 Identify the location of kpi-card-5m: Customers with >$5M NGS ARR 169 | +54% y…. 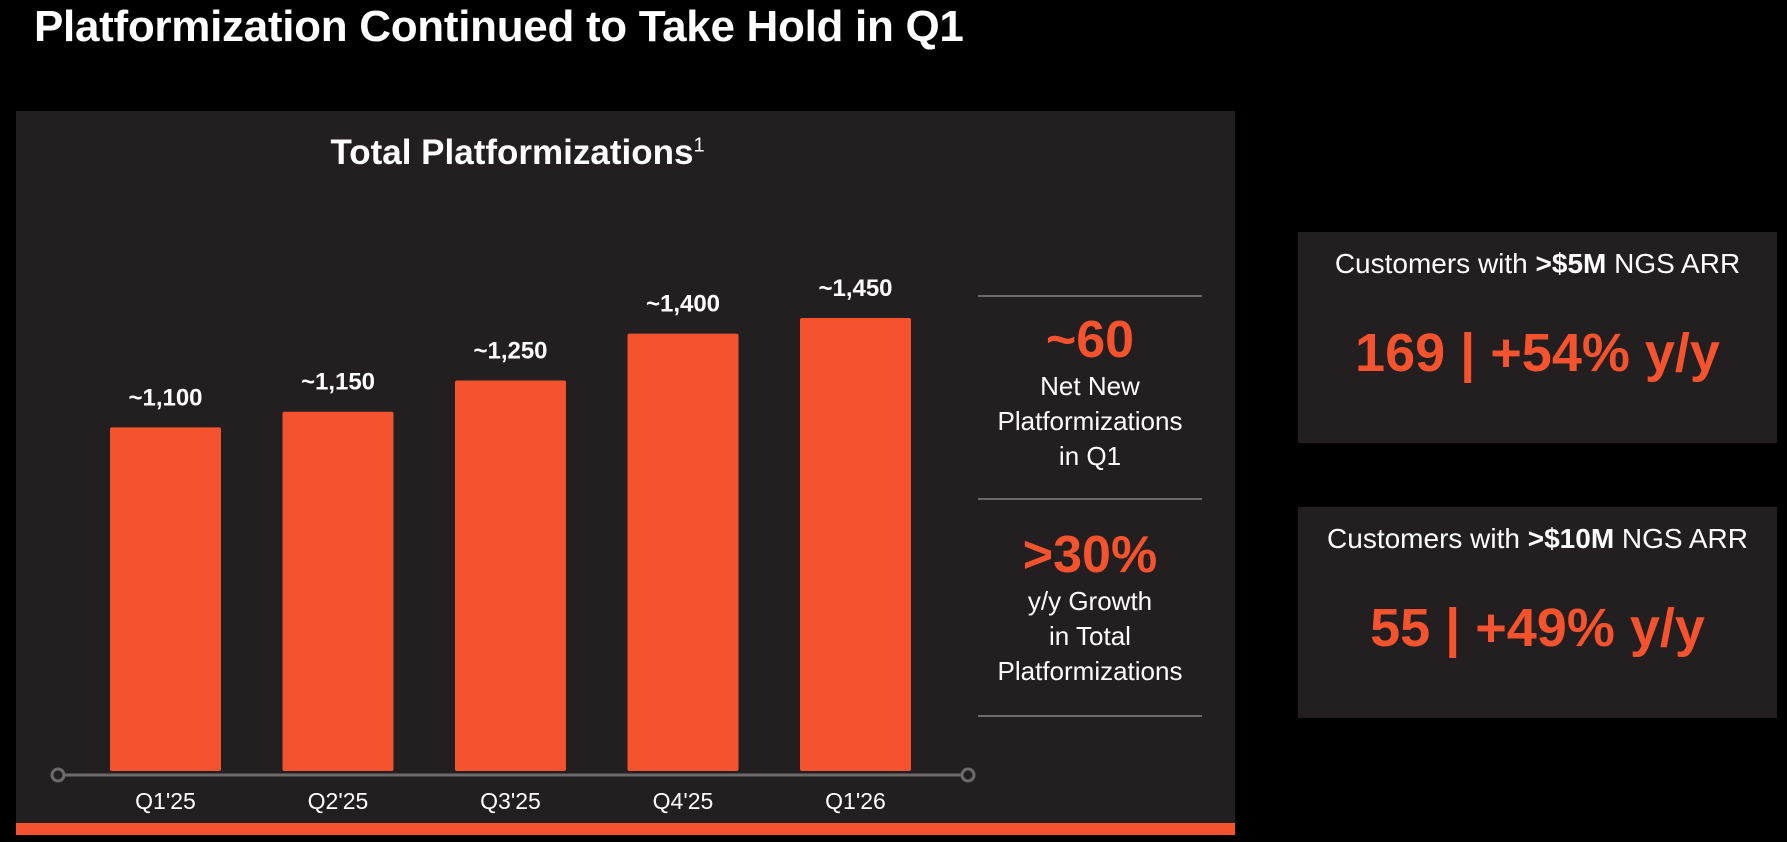
(1537, 337).